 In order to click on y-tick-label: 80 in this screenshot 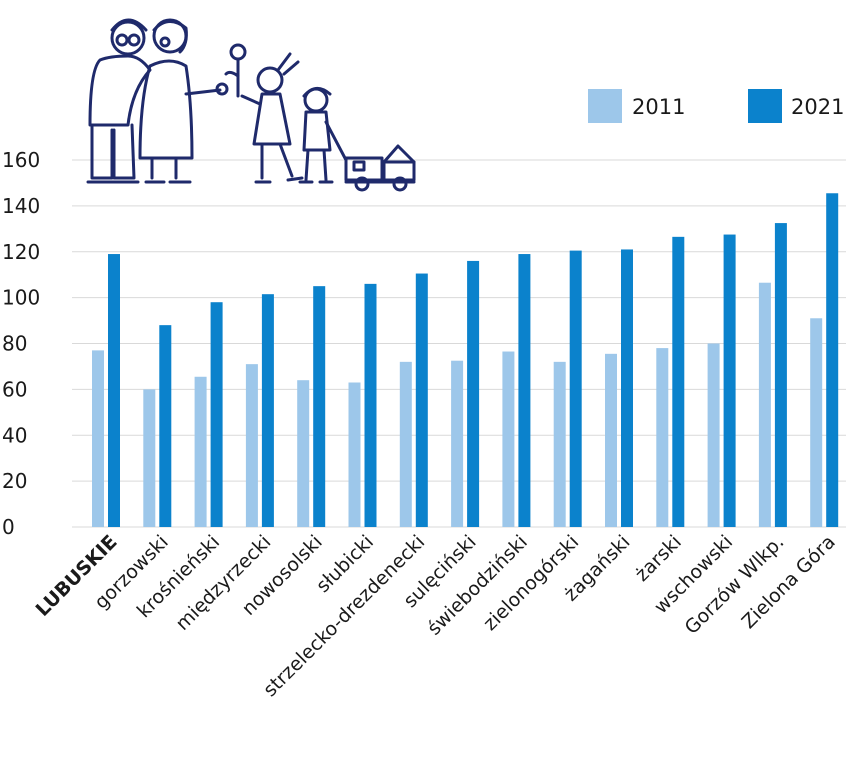, I will do `click(14, 344)`.